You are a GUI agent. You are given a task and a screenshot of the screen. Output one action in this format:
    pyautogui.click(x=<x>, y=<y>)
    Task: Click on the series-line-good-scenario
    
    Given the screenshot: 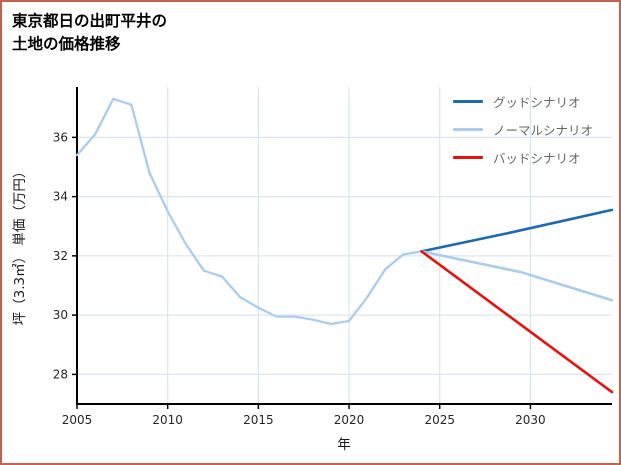 What is the action you would take?
    pyautogui.click(x=517, y=230)
    